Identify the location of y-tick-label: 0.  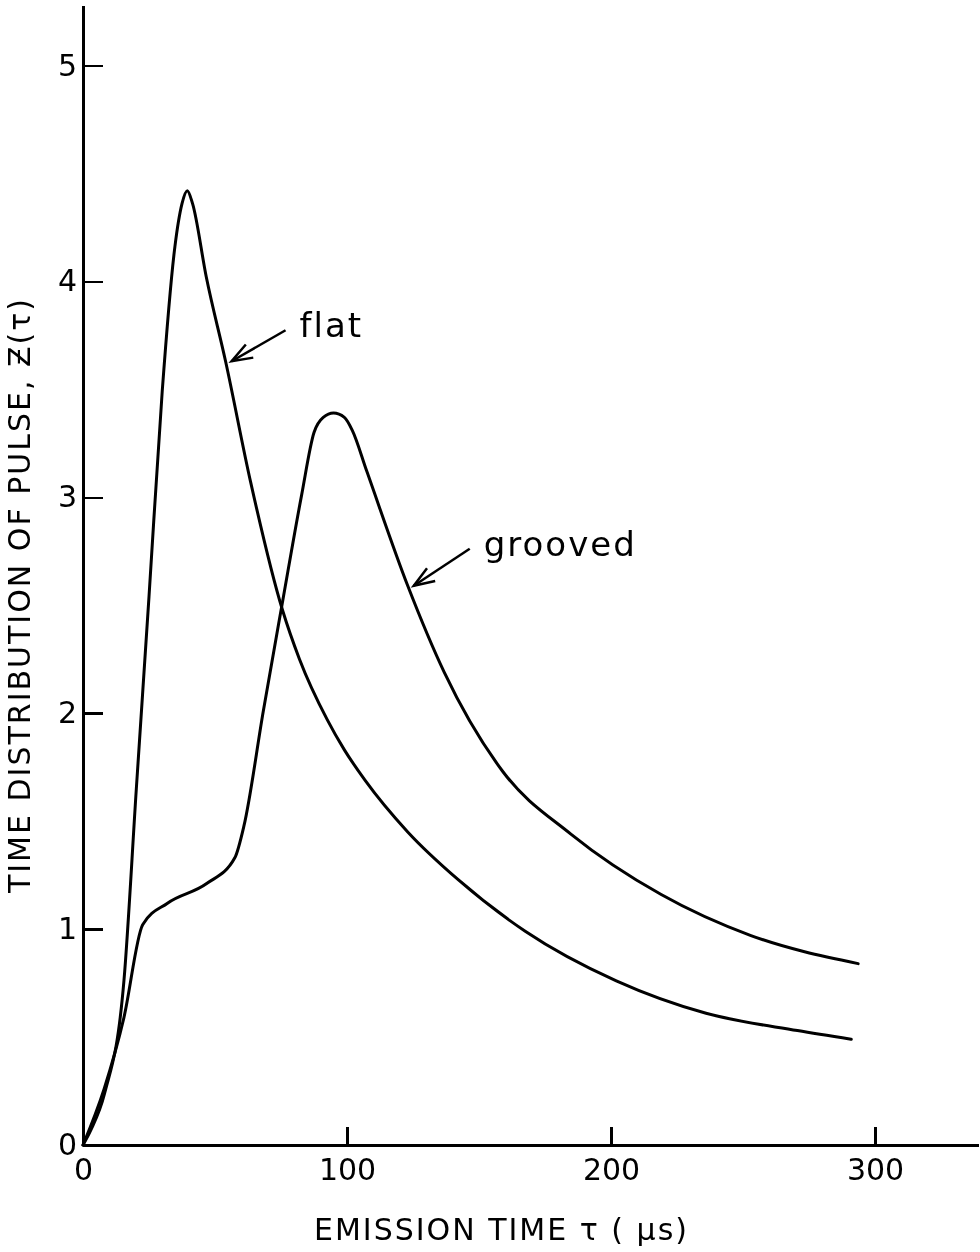
(67, 1145).